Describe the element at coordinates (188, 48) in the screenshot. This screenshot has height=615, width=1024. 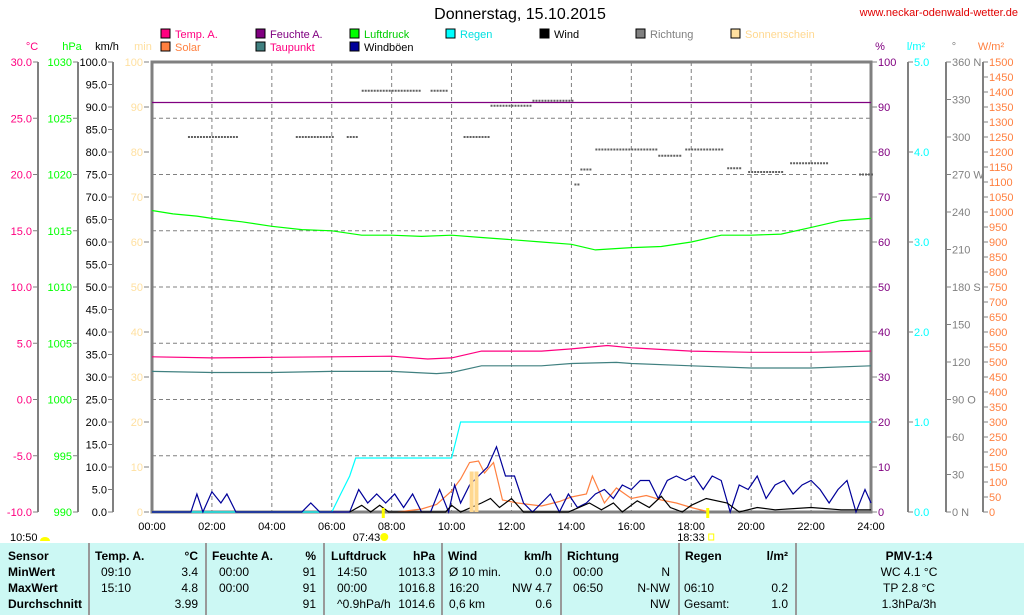
I see `legend-label: Solar` at that location.